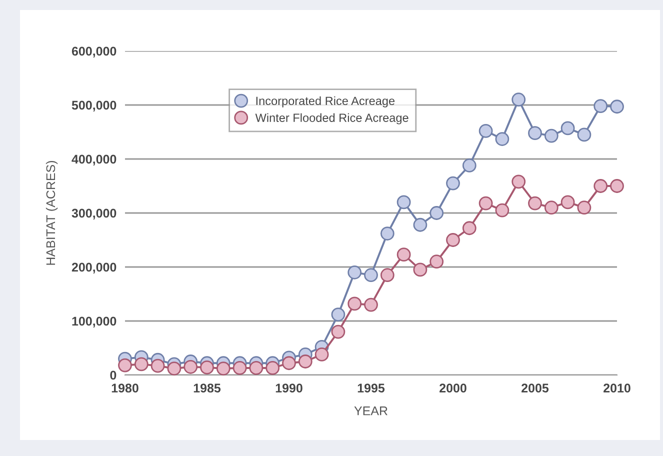 This screenshot has width=663, height=456. Describe the element at coordinates (535, 388) in the screenshot. I see `x-tick-label: 2005` at that location.